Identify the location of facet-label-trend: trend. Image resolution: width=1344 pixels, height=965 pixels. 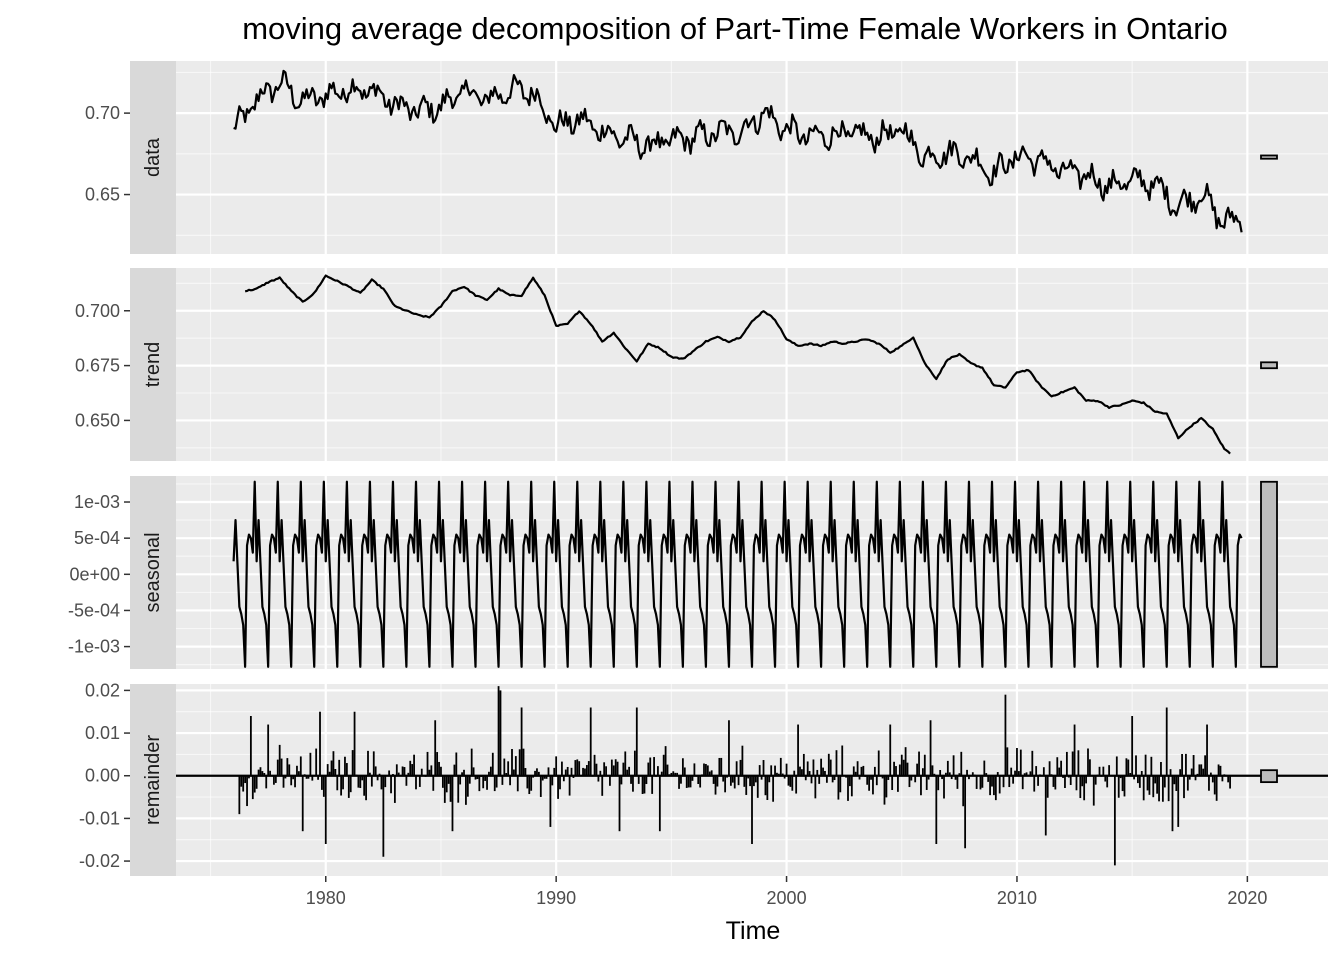
(153, 365).